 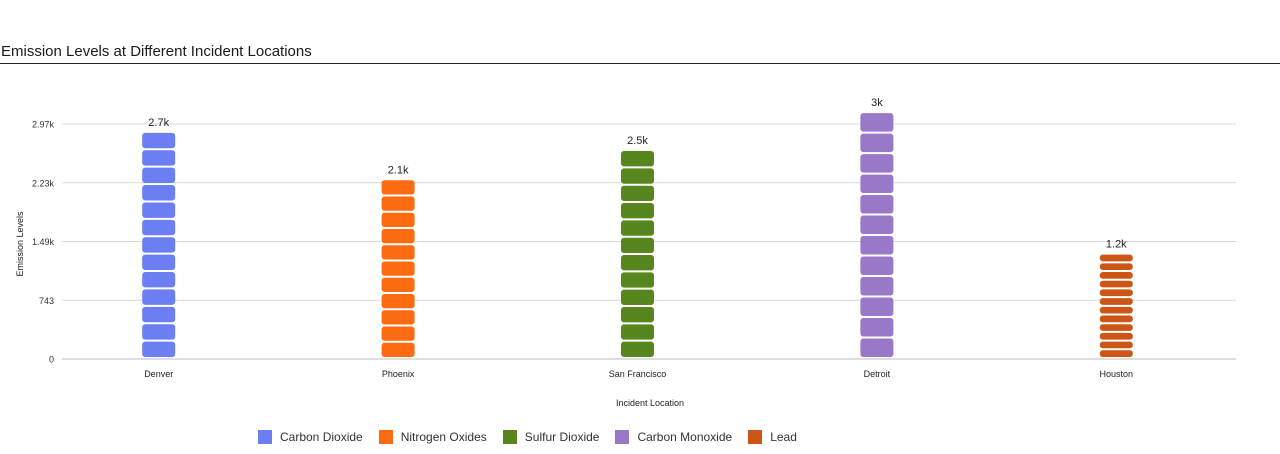 I want to click on data-label: 1.2k, so click(x=1116, y=245).